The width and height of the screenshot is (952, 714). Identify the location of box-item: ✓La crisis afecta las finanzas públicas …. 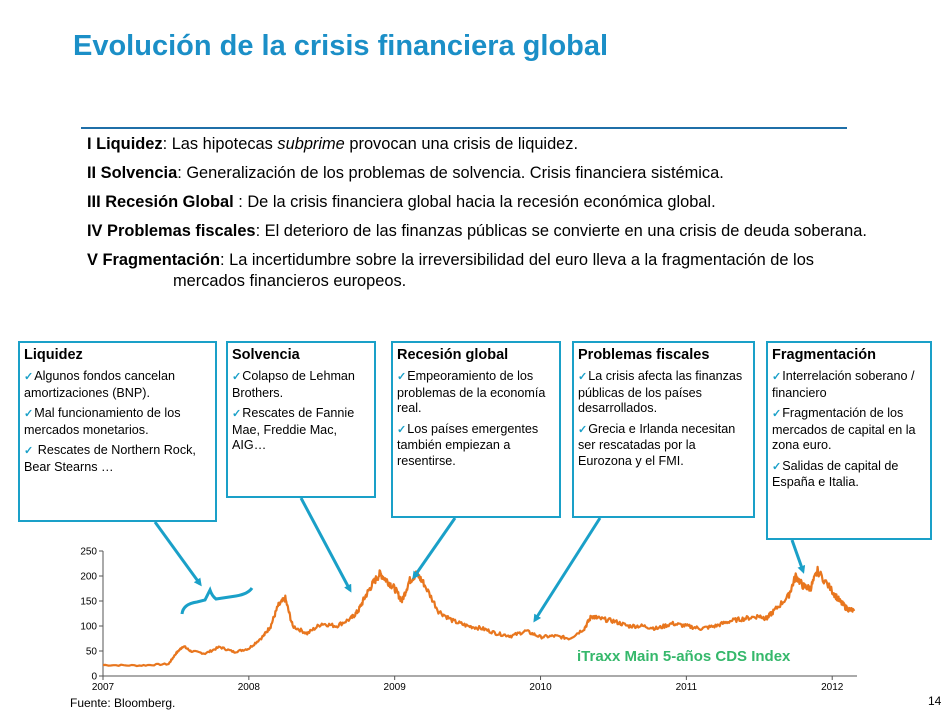
(660, 392).